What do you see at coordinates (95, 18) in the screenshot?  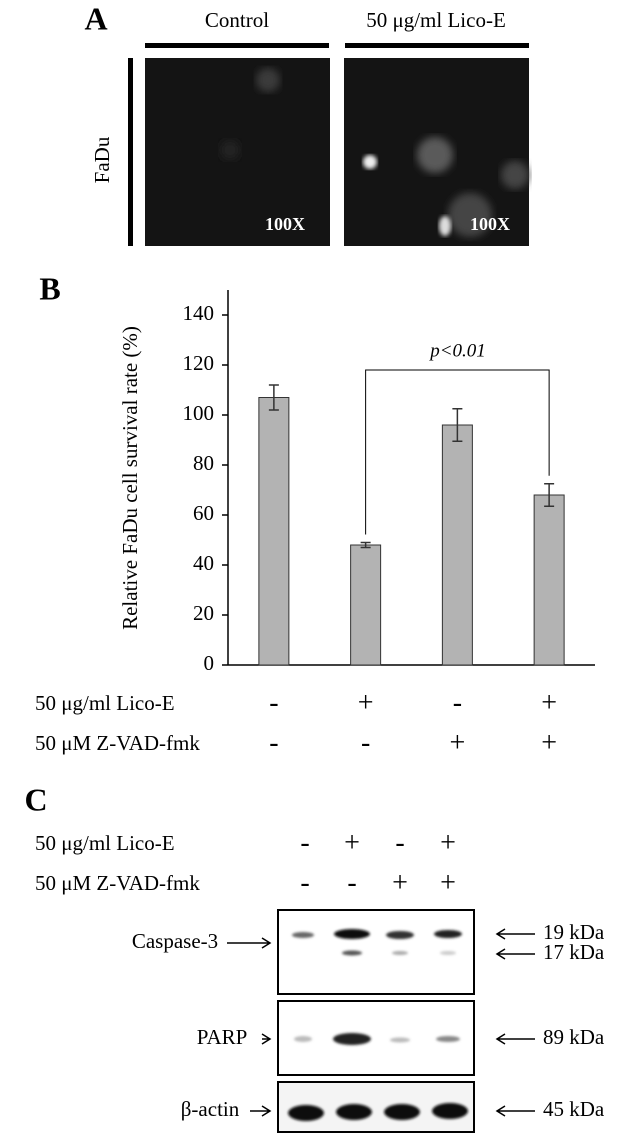 I see `panel-label: A` at bounding box center [95, 18].